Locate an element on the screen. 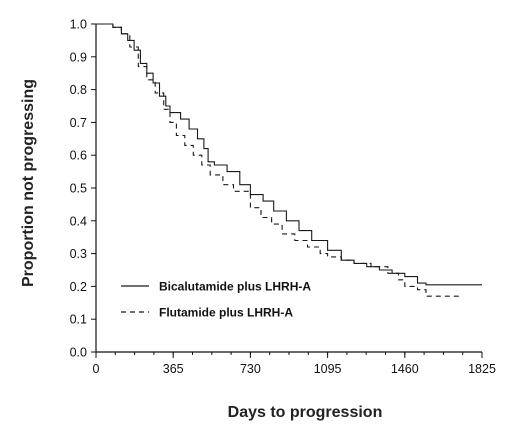 The image size is (523, 445). y-tick-label: 0.9 is located at coordinates (78, 57).